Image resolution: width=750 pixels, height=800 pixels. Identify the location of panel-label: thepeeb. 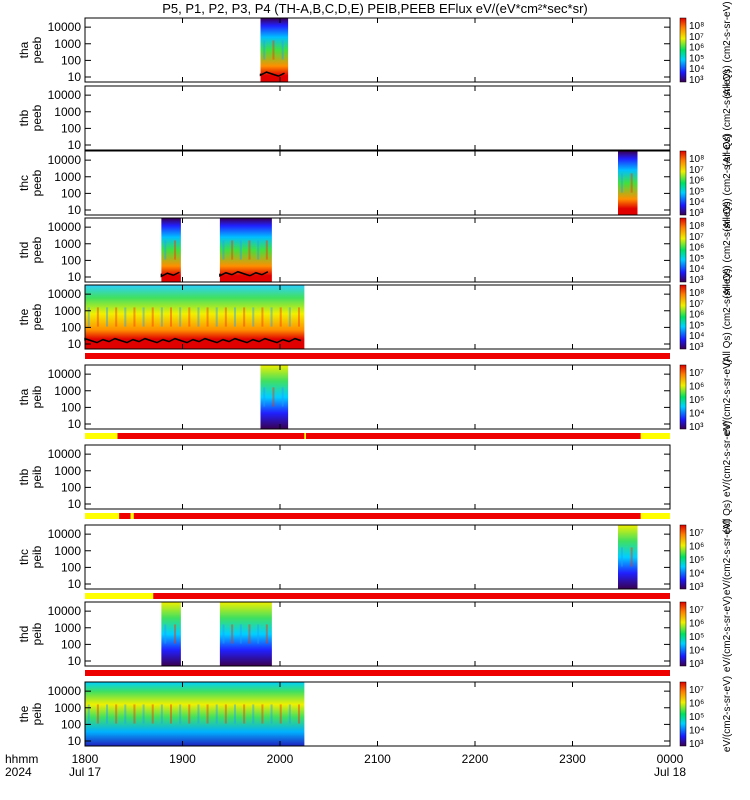
(30, 316).